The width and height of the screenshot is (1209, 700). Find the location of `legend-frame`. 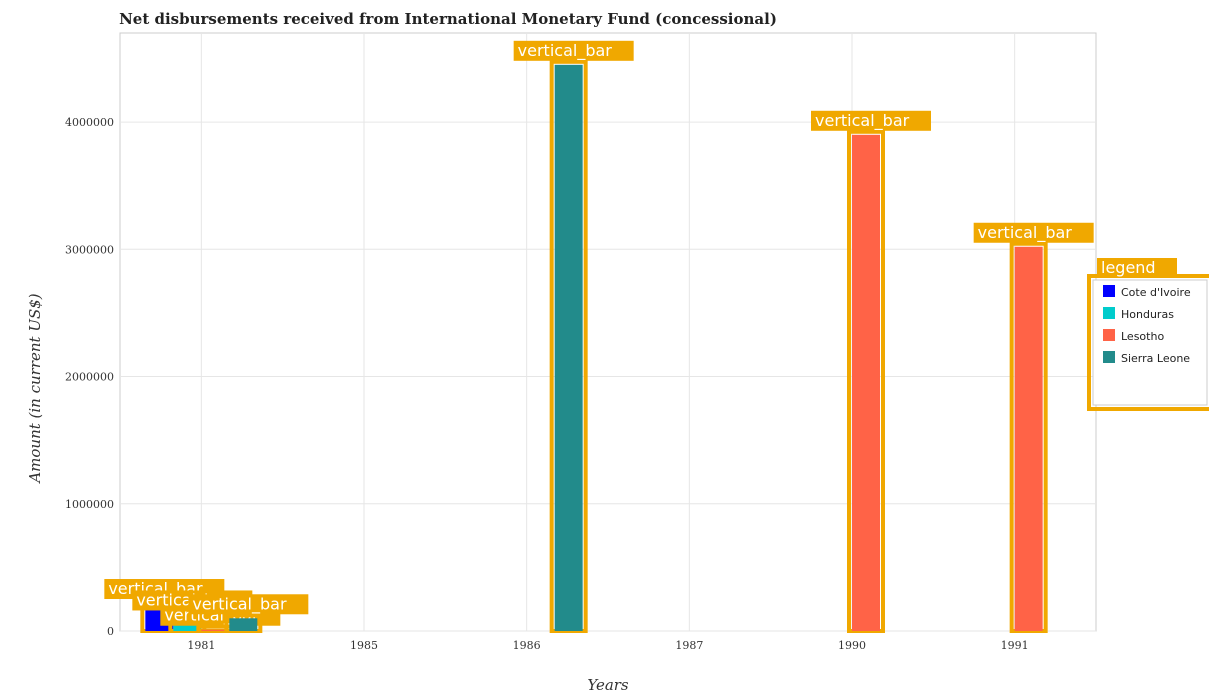

legend-frame is located at coordinates (1150, 342).